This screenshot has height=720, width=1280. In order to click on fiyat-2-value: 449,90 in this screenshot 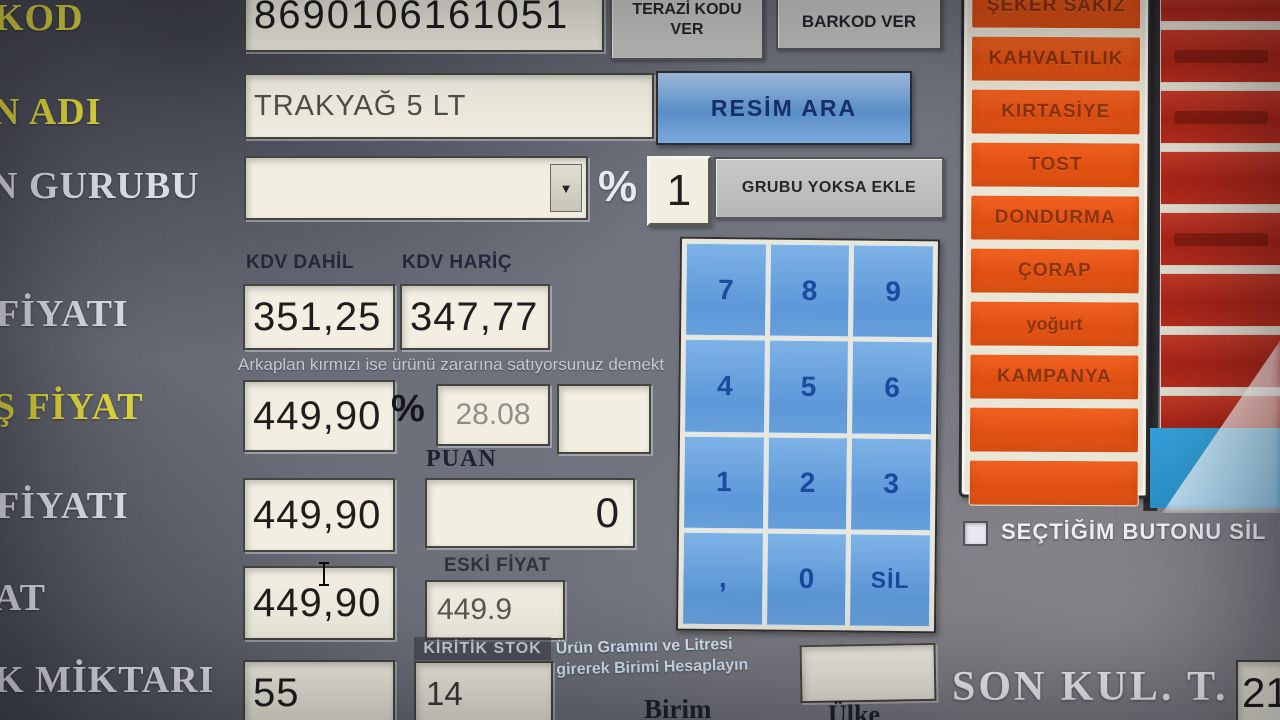, I will do `click(317, 514)`.